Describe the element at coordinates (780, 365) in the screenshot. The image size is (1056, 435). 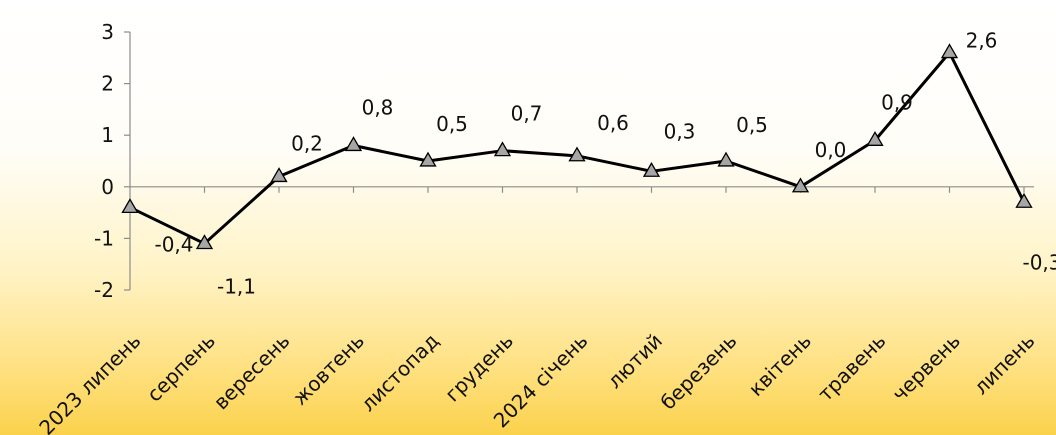
I see `x-tick-label: квітень` at that location.